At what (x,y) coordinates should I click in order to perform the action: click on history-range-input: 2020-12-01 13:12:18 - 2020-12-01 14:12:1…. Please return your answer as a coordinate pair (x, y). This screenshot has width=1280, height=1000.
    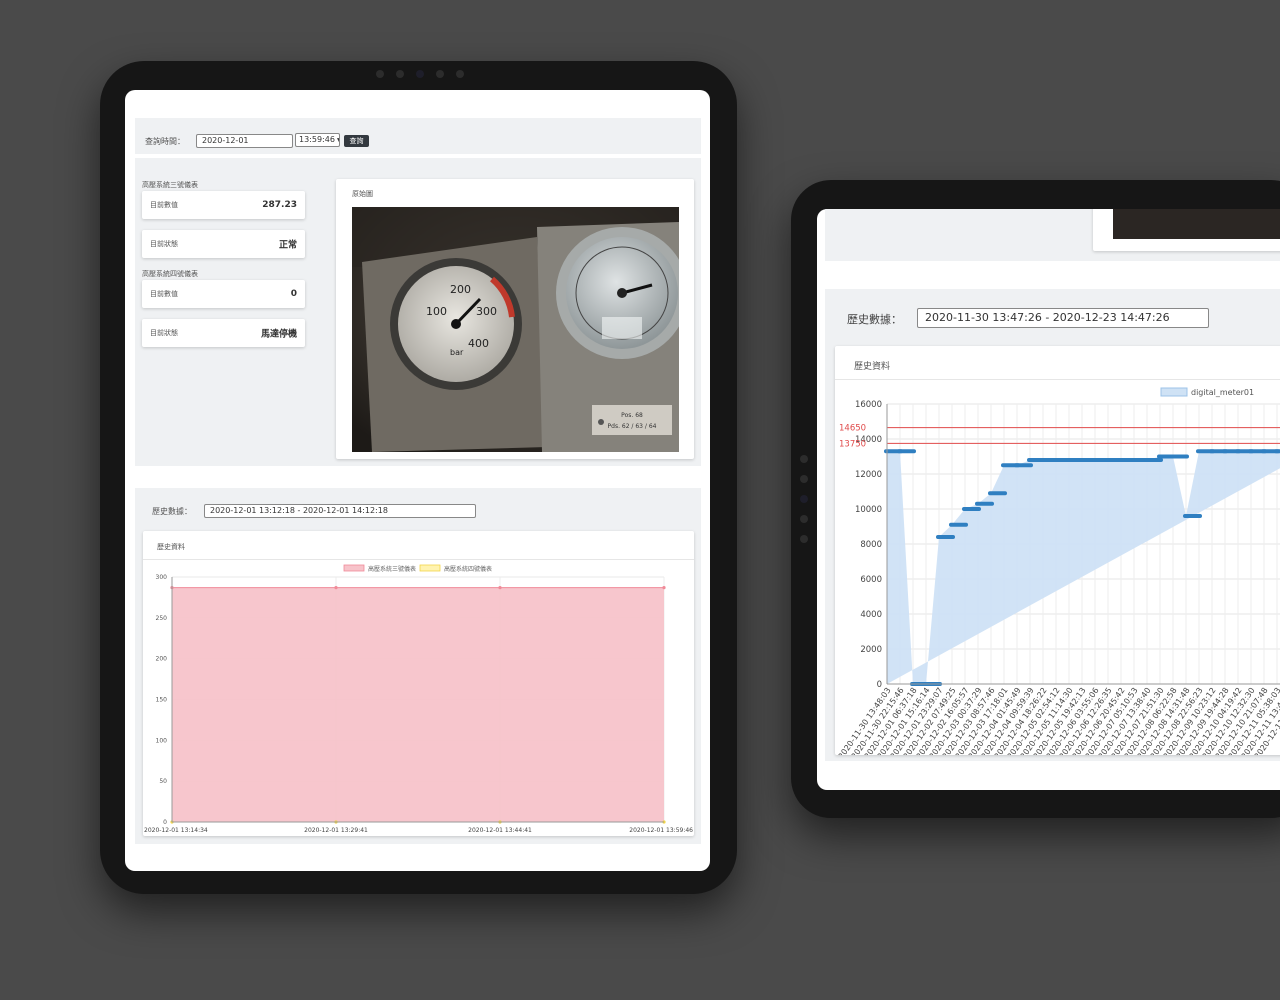
    Looking at the image, I should click on (340, 511).